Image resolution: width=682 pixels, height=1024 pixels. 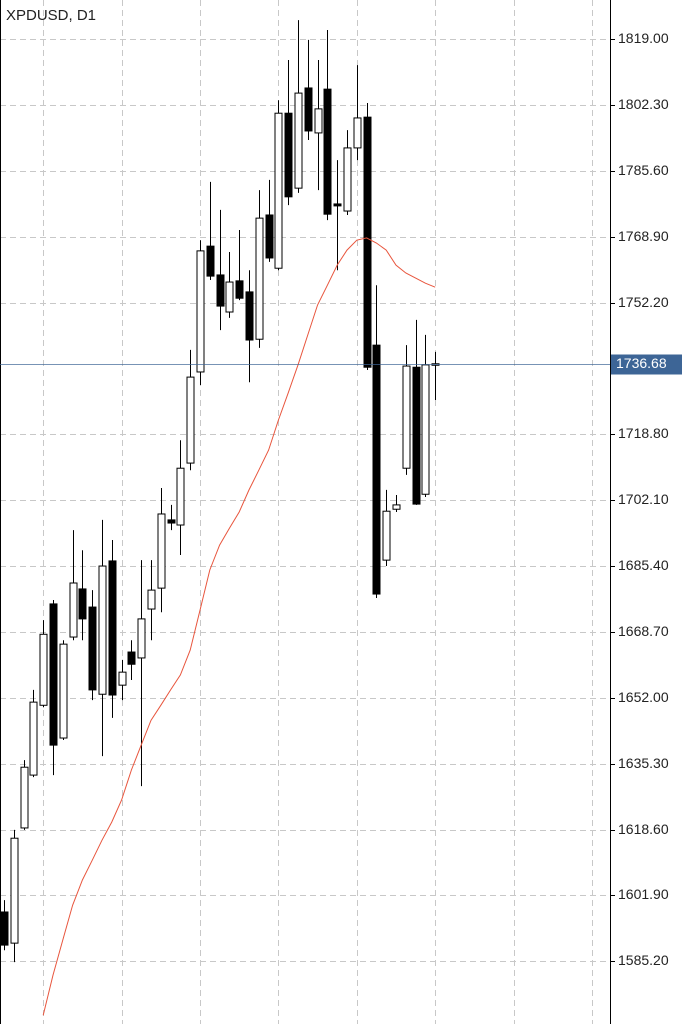 I want to click on y-tick-label: 1635.30, so click(x=643, y=763).